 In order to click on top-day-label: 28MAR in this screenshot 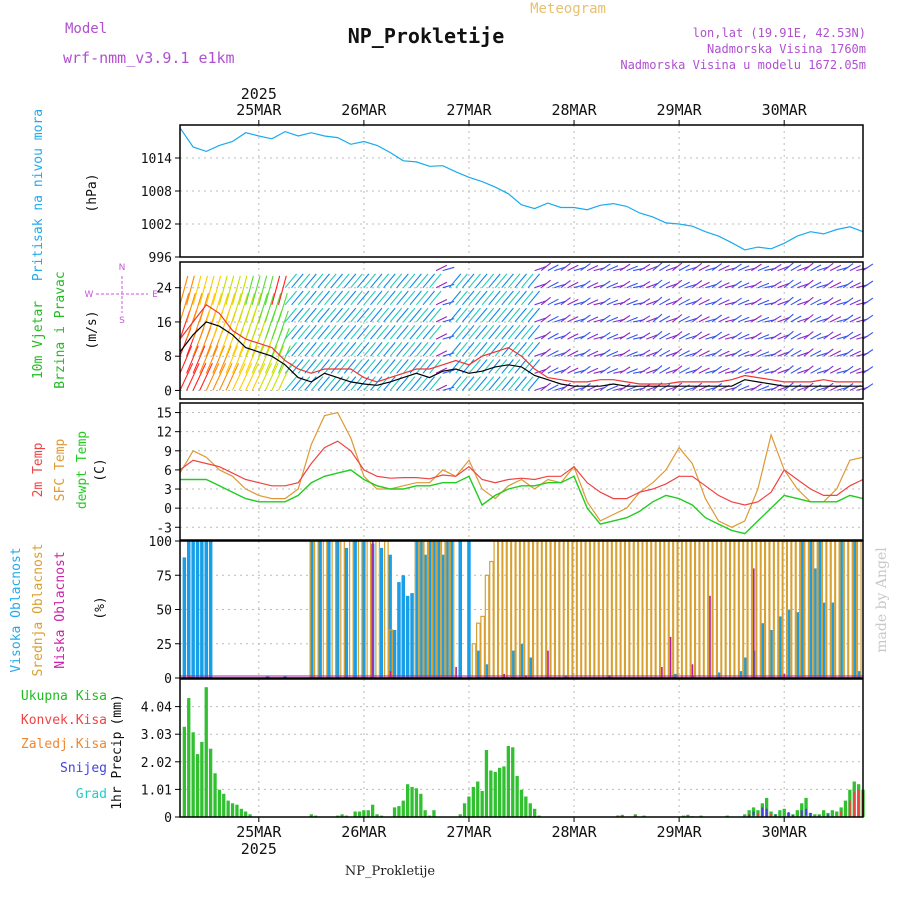, I will do `click(574, 110)`.